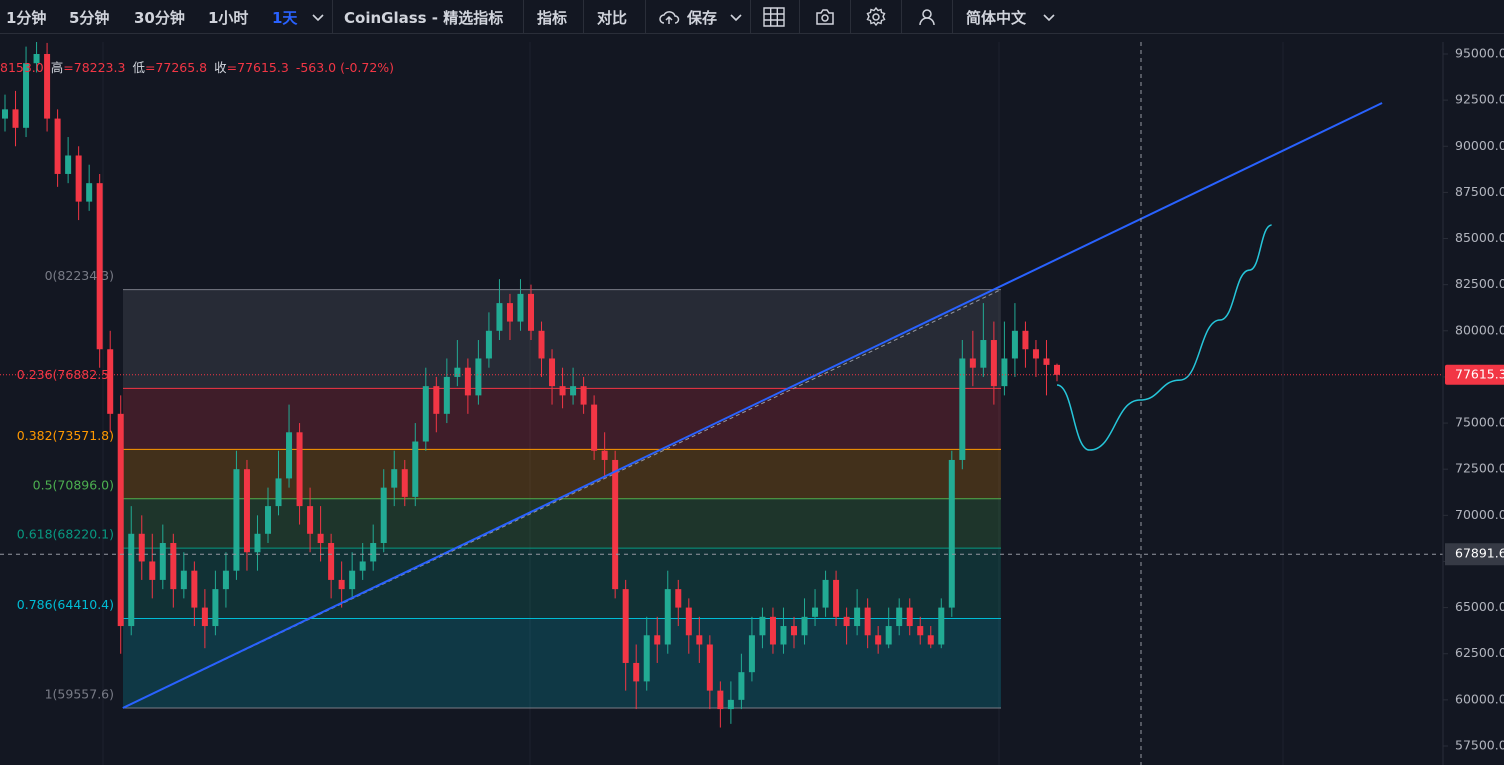  I want to click on last-price-tag, so click(1474, 374).